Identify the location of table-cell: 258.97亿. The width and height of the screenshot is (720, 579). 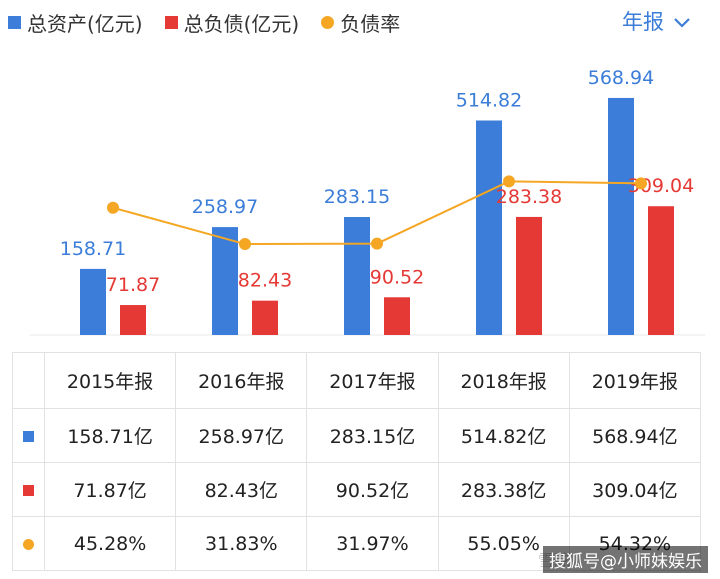
(241, 435).